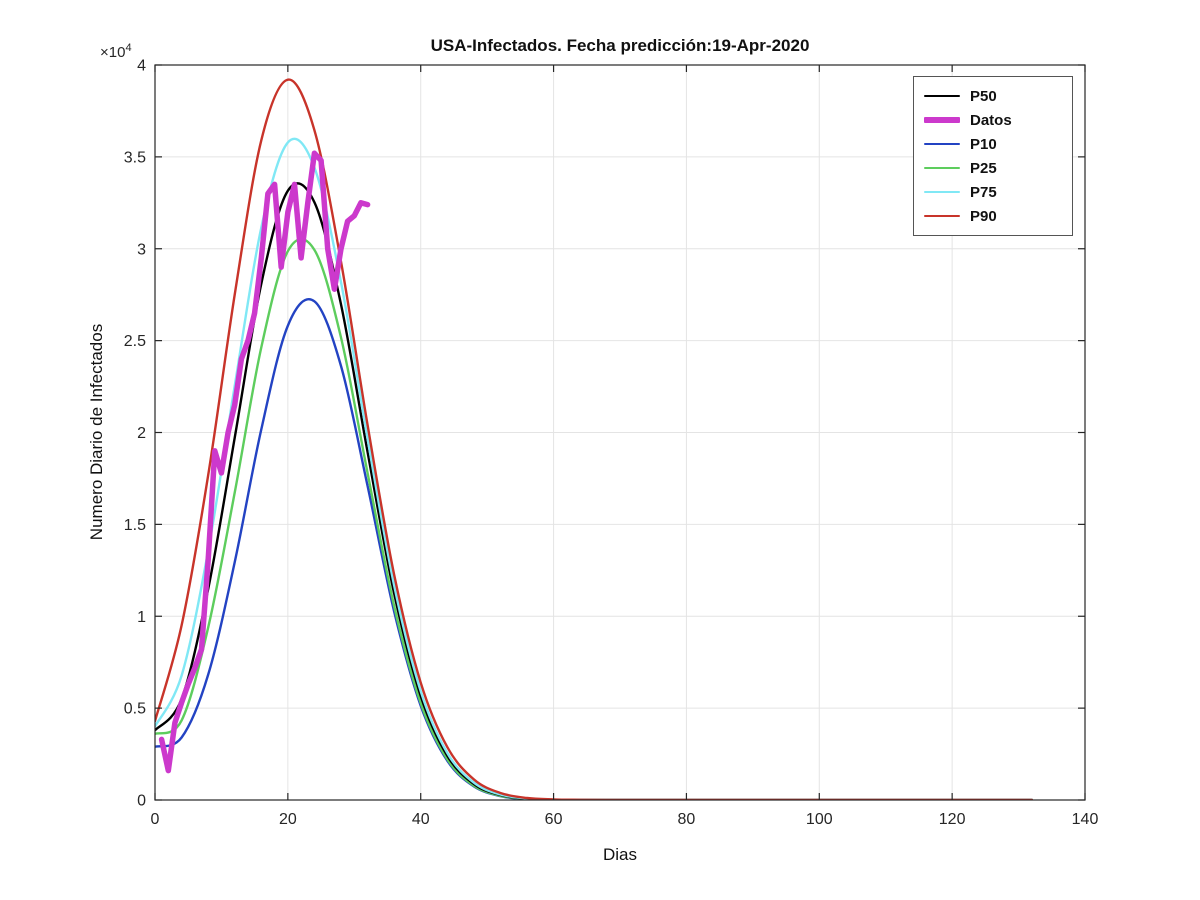  I want to click on y-axis-exponent: ×10⁴, so click(116, 51).